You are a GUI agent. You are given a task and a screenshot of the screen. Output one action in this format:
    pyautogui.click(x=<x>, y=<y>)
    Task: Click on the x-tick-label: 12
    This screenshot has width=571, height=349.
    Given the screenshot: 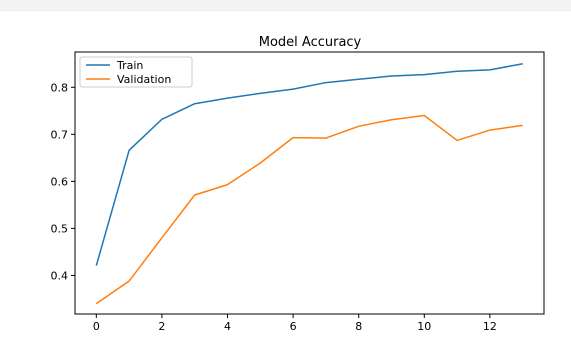 What is the action you would take?
    pyautogui.click(x=490, y=326)
    